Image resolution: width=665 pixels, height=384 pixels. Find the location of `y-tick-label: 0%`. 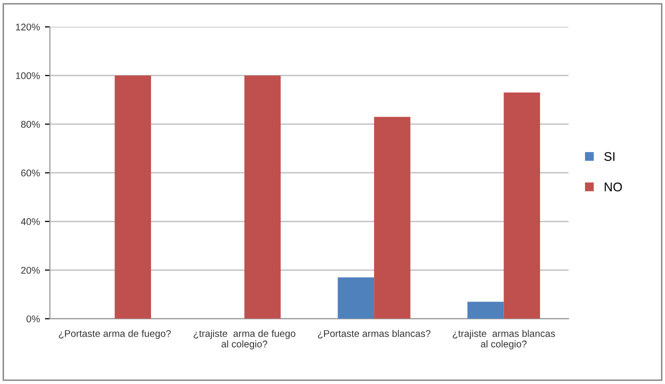

y-tick-label: 0% is located at coordinates (33, 318).